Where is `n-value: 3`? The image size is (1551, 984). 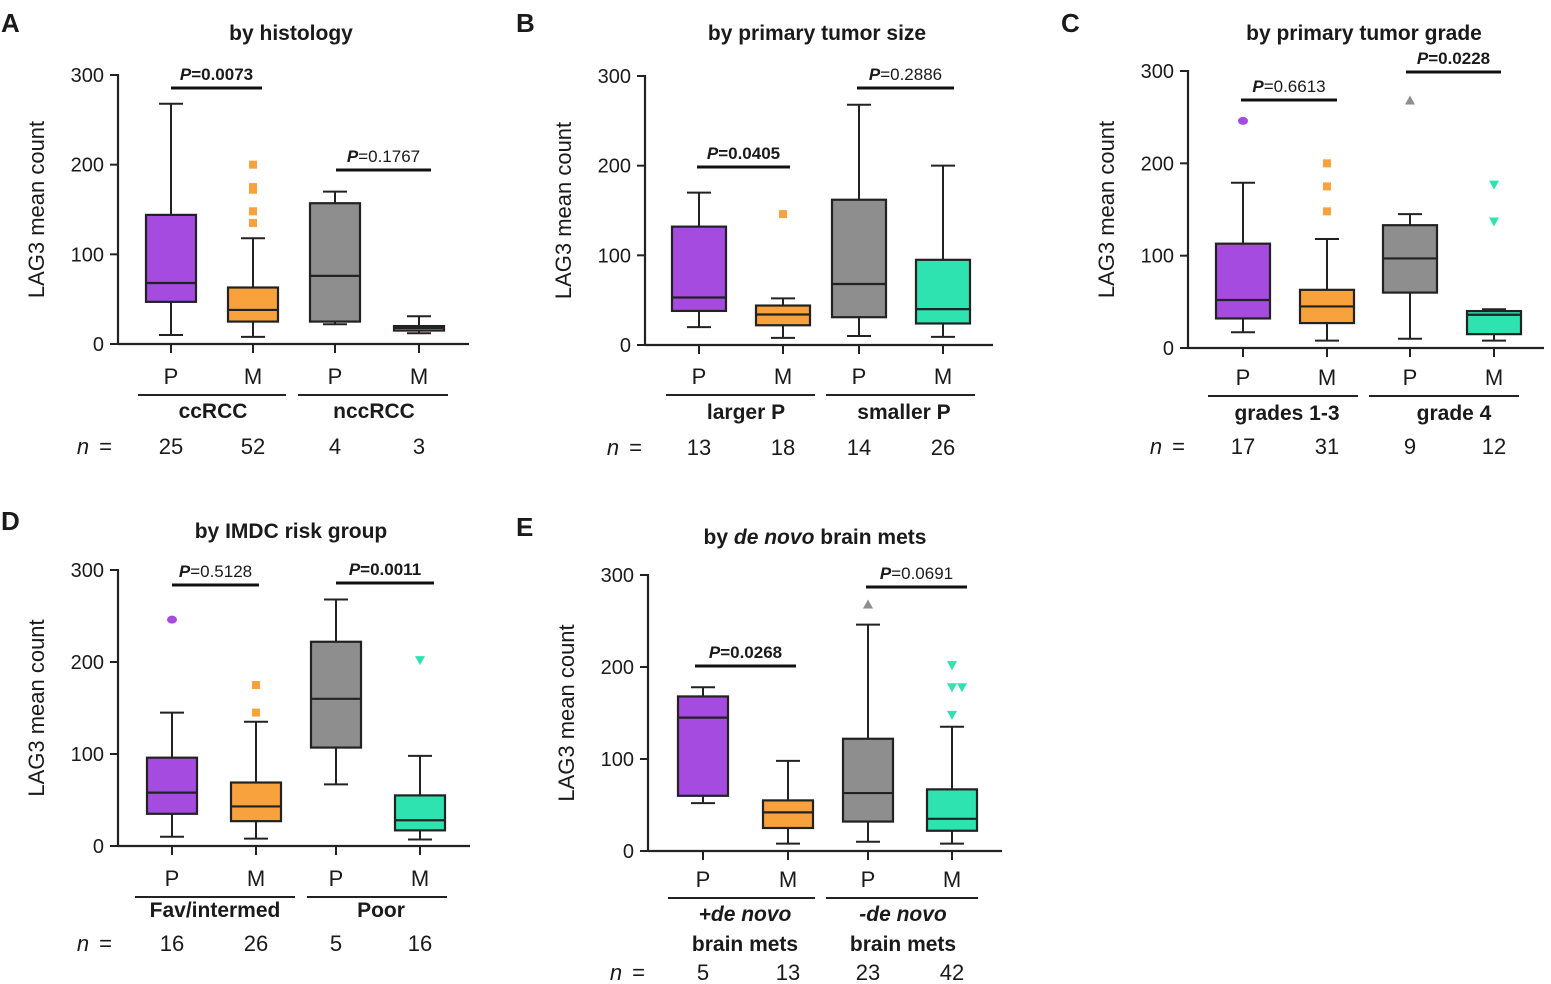
n-value: 3 is located at coordinates (419, 446).